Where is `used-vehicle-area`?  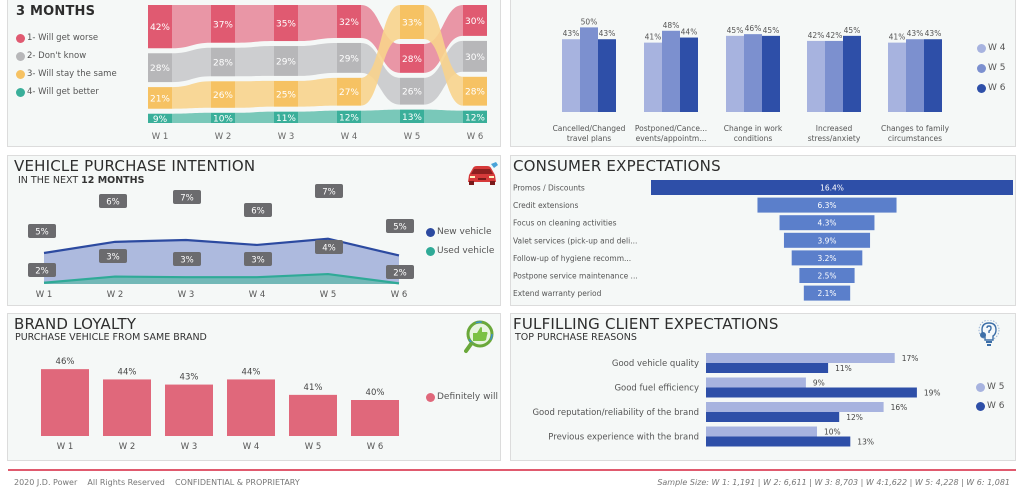 used-vehicle-area is located at coordinates (221, 279).